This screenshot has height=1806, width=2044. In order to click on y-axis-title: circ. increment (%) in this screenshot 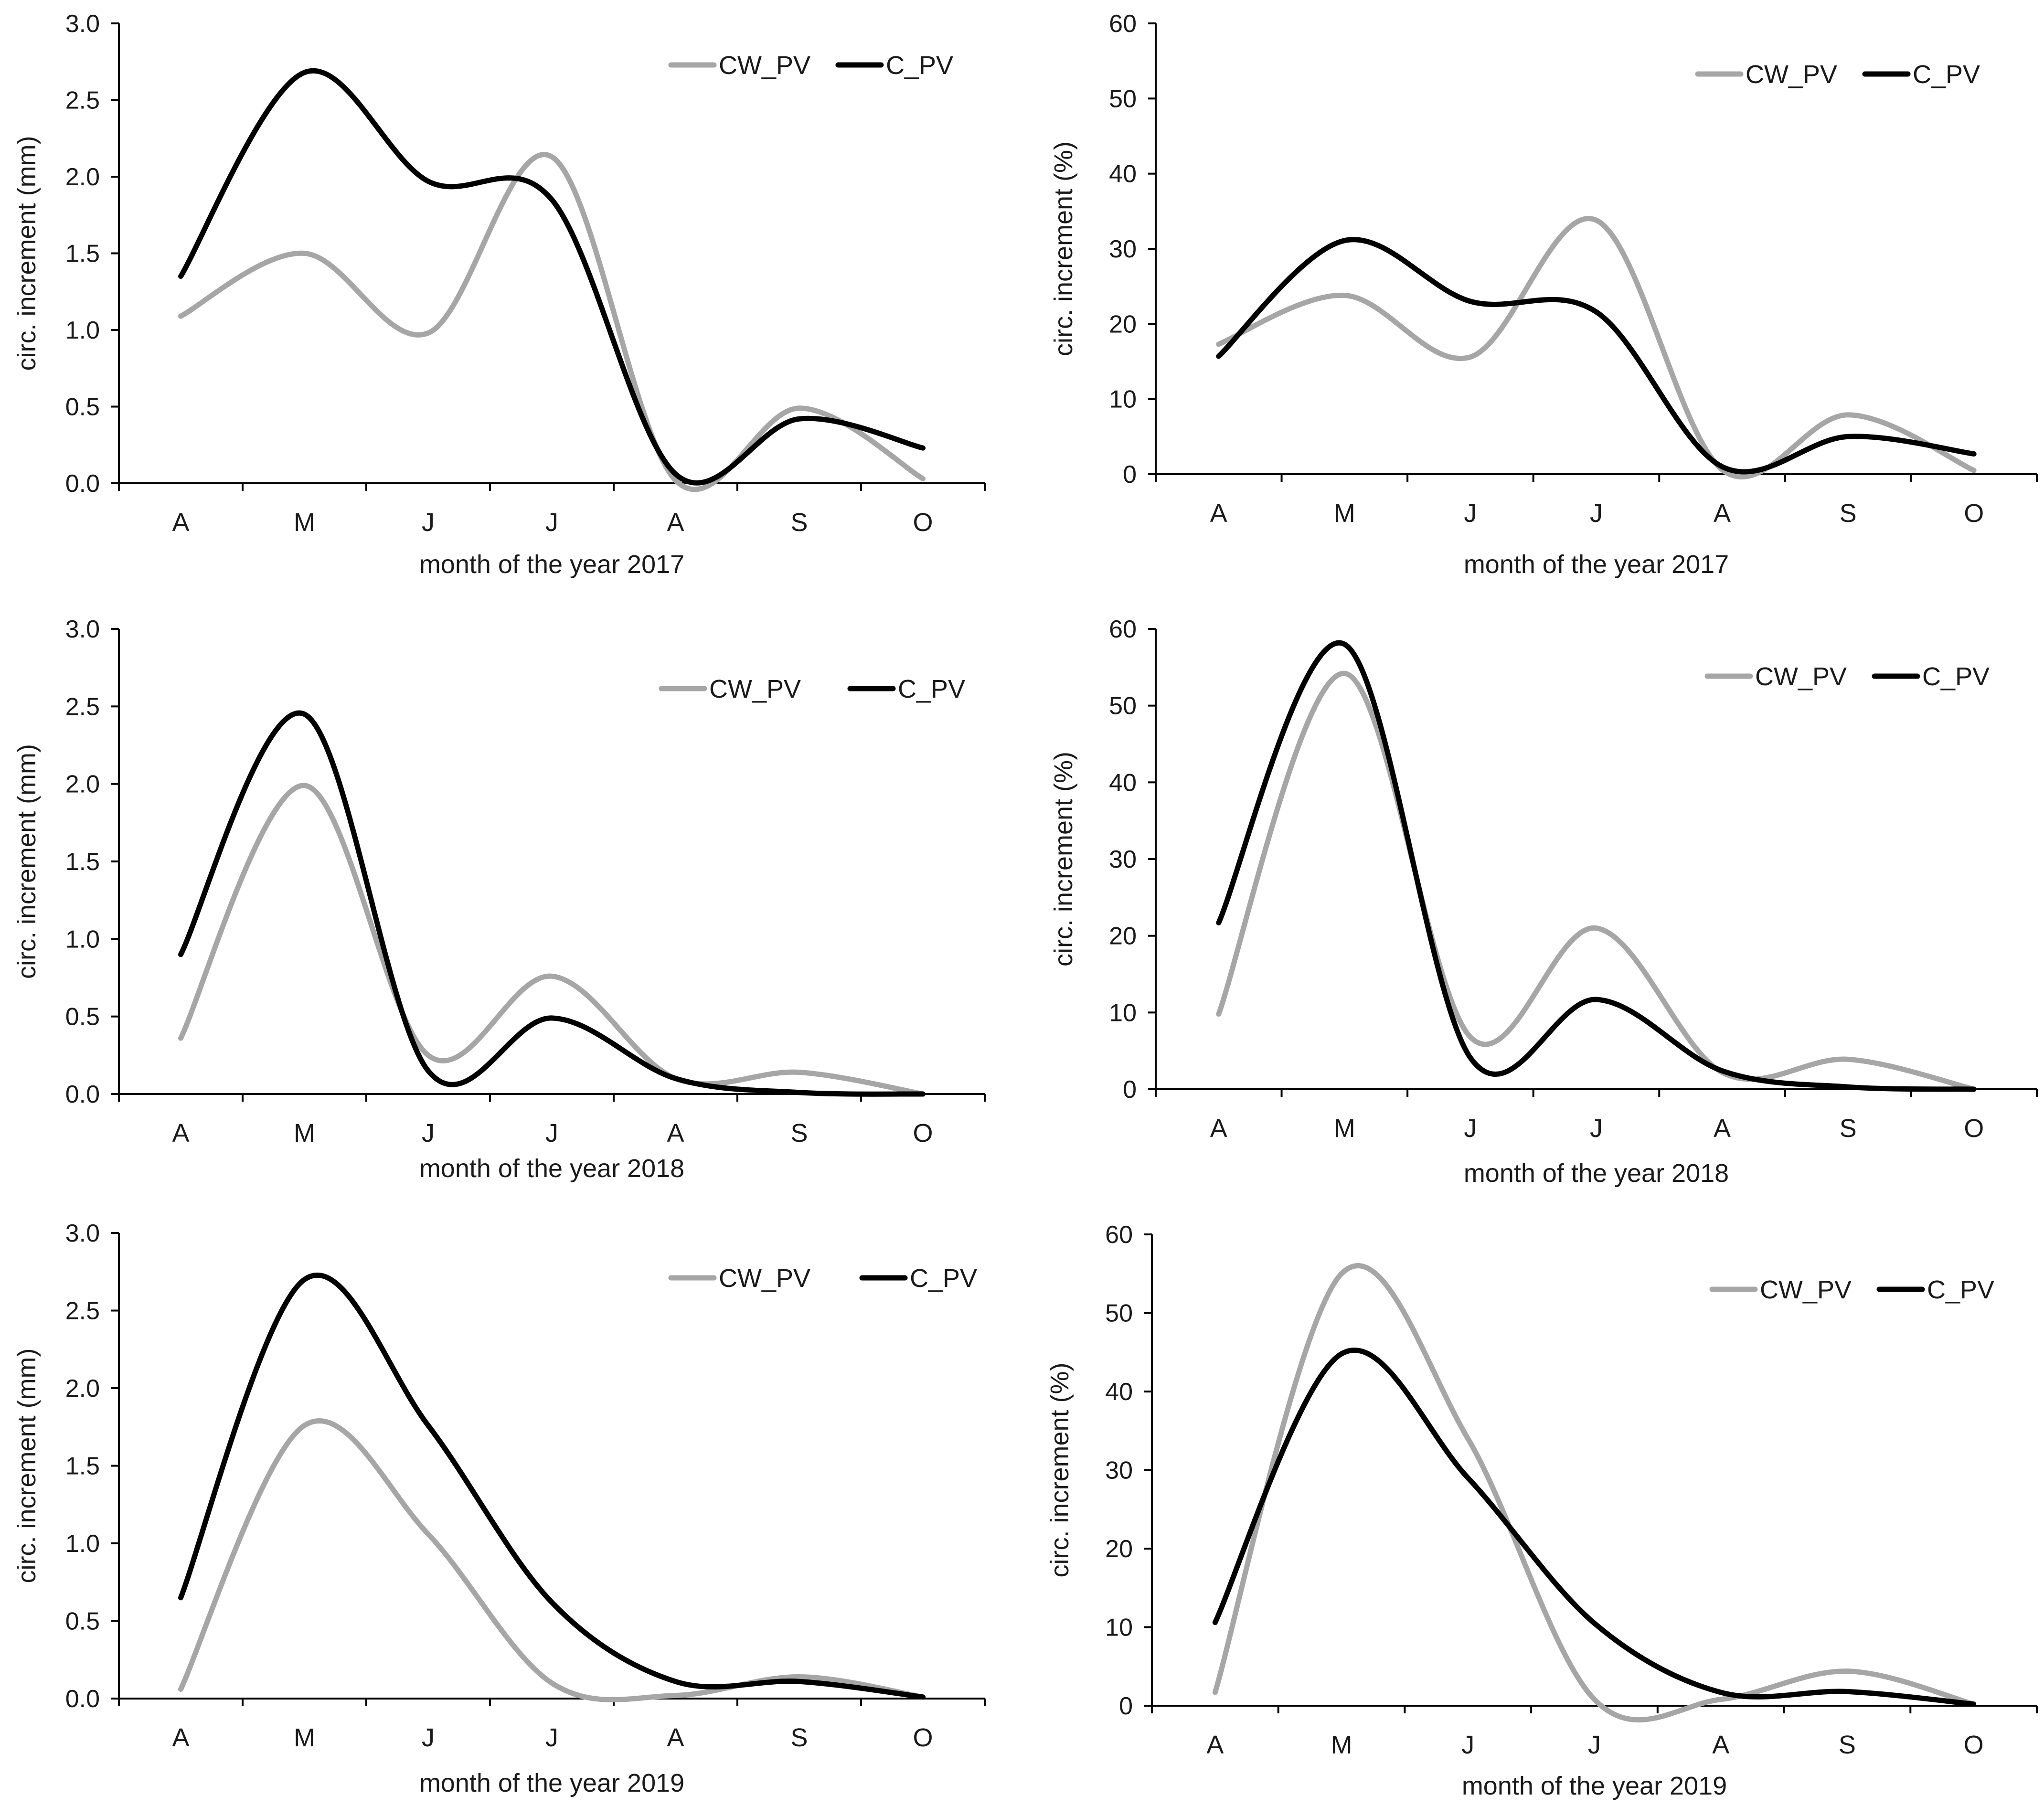, I will do `click(1063, 859)`.